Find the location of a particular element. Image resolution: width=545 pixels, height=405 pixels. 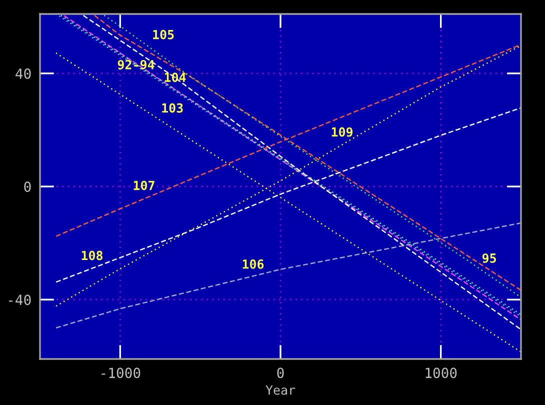

y-tick-label: -40 is located at coordinates (19, 300).